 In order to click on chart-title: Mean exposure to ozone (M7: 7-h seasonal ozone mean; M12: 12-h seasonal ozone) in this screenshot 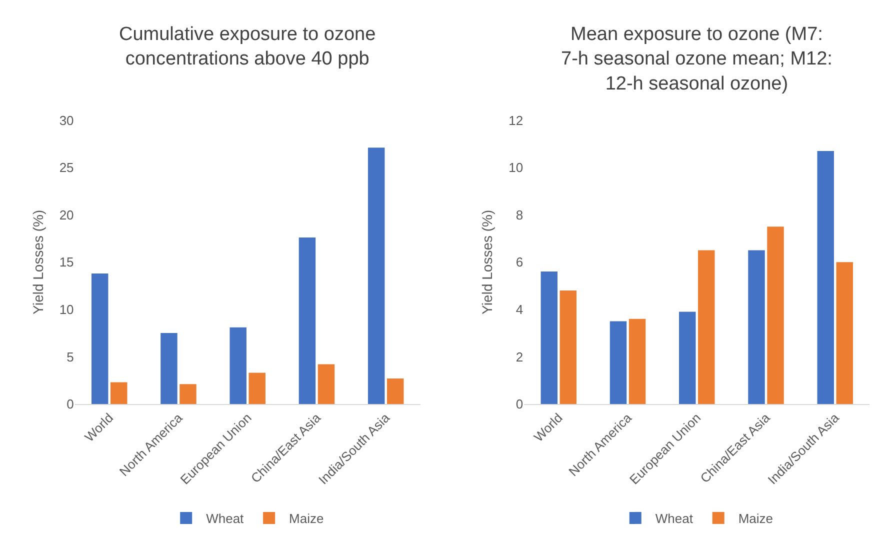, I will do `click(696, 59)`.